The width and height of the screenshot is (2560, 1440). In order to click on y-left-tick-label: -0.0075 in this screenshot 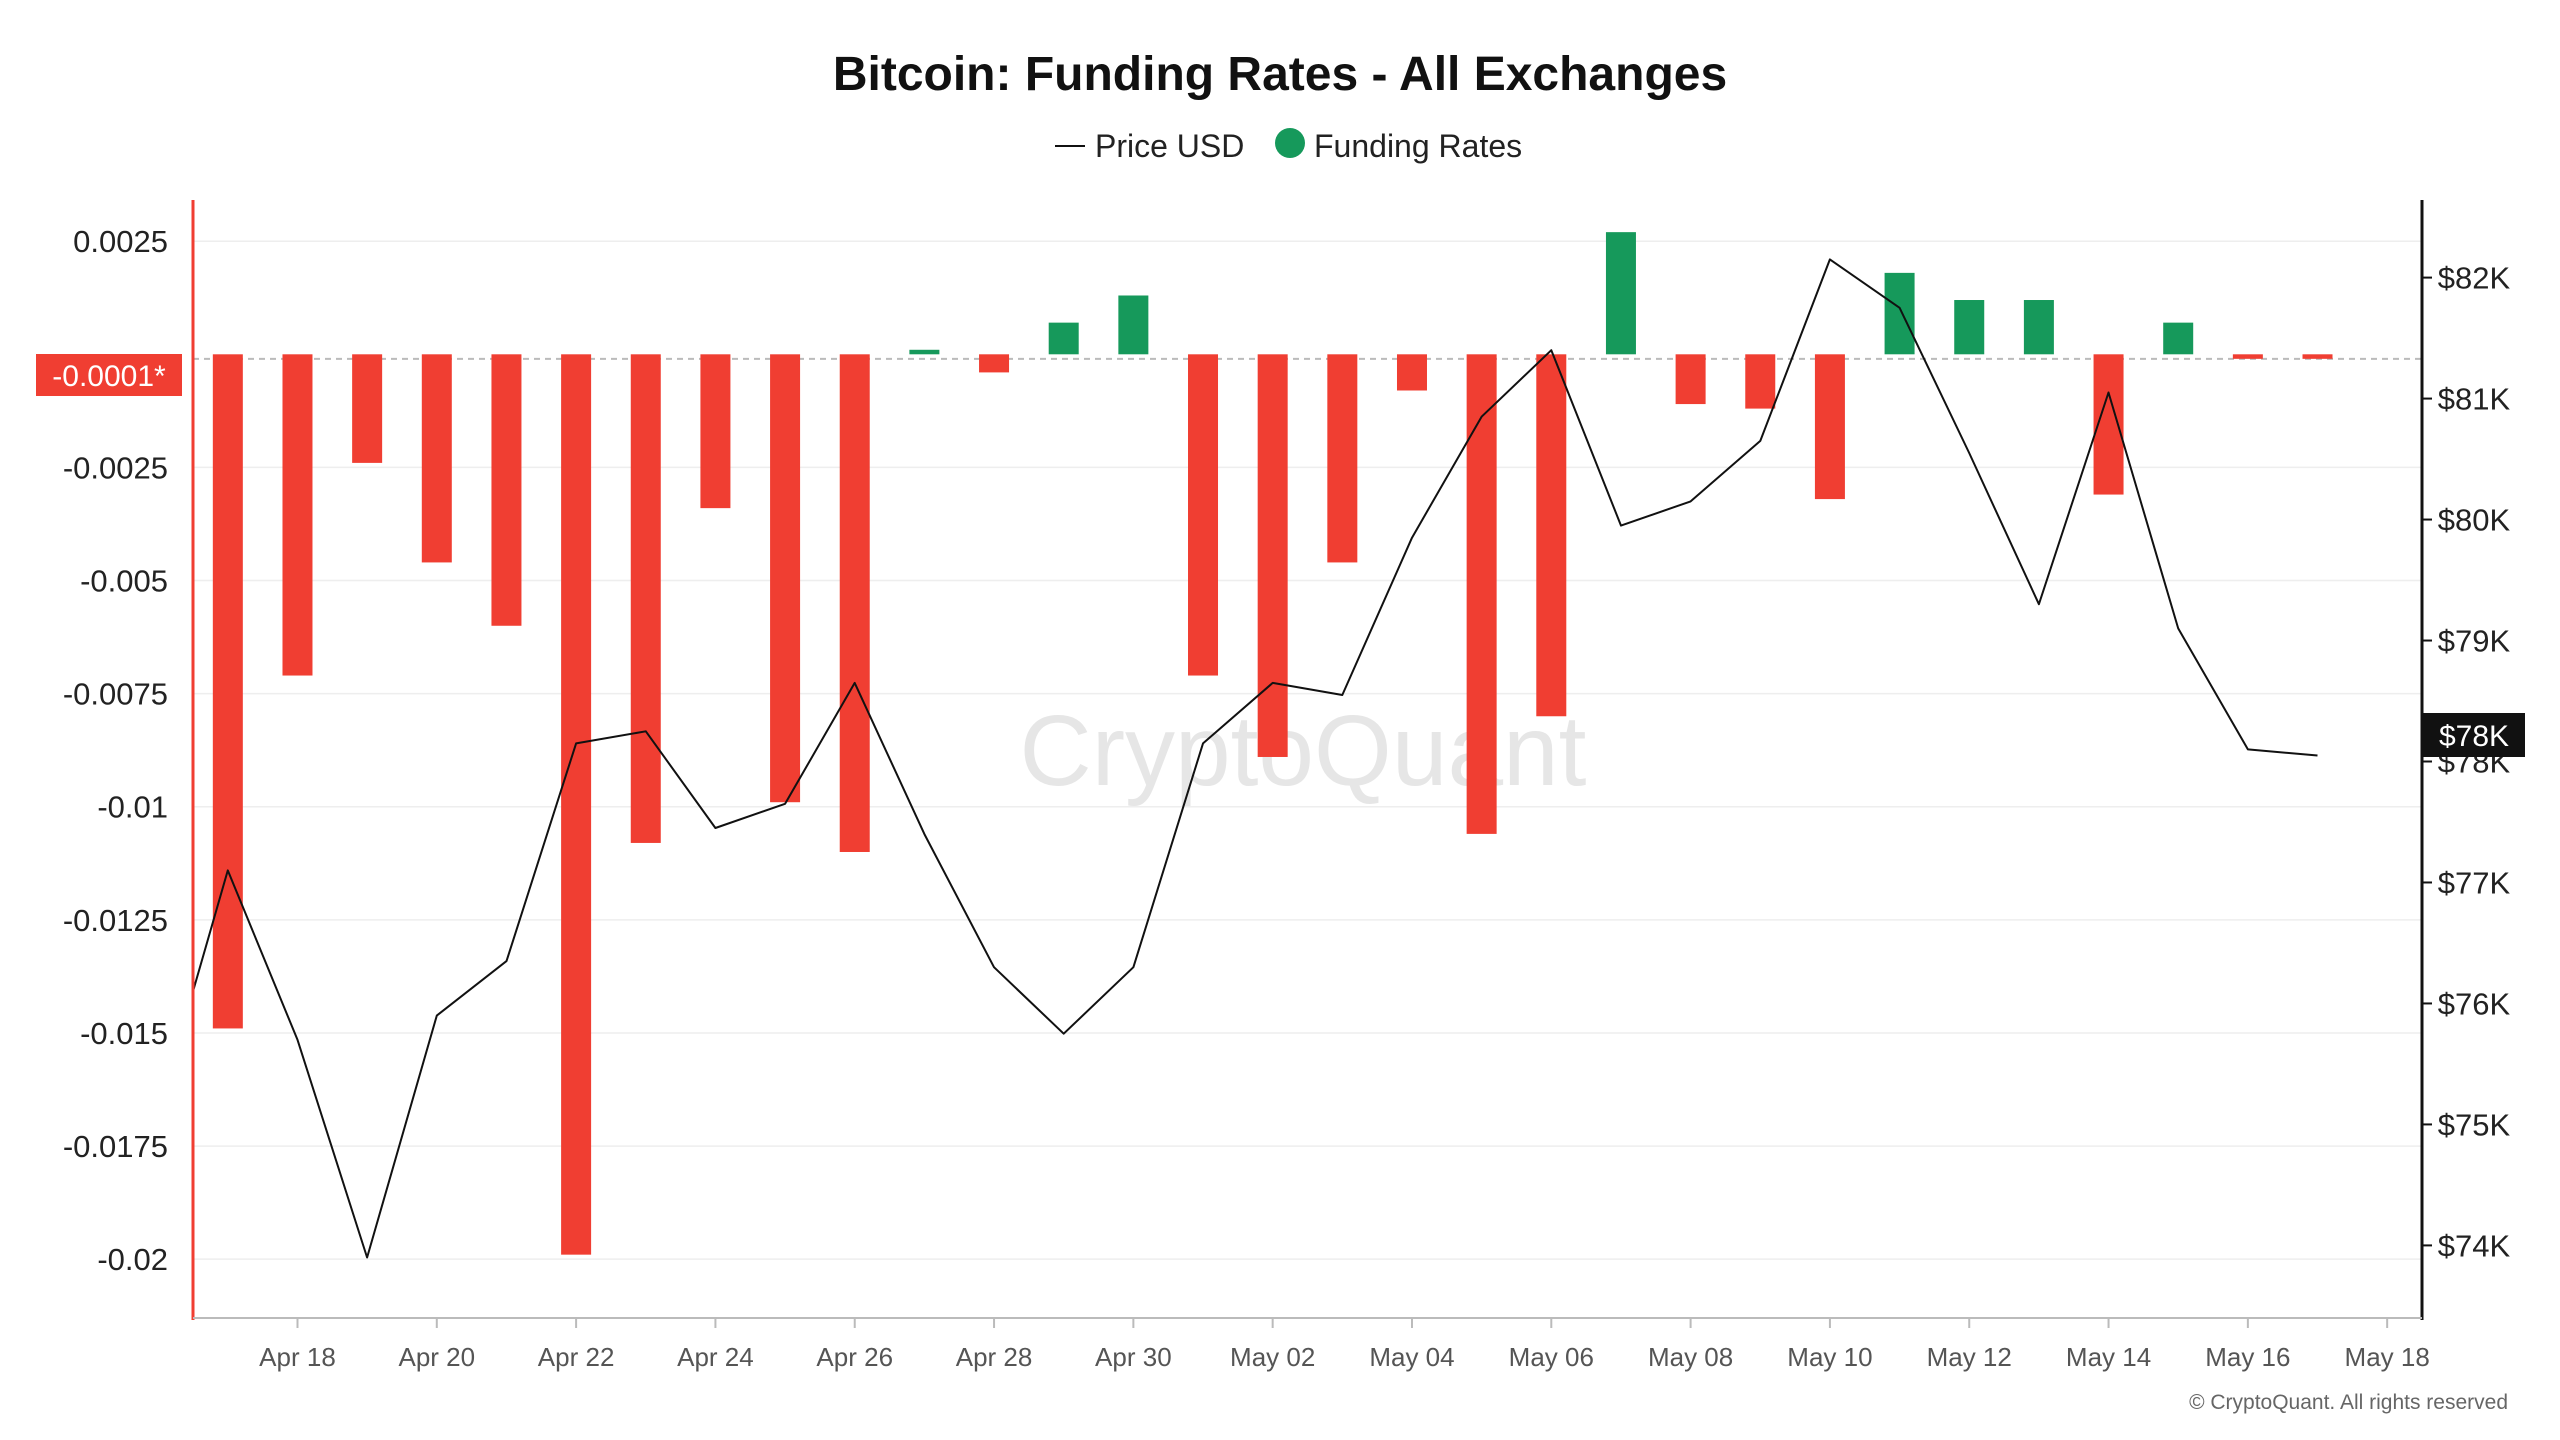, I will do `click(115, 694)`.